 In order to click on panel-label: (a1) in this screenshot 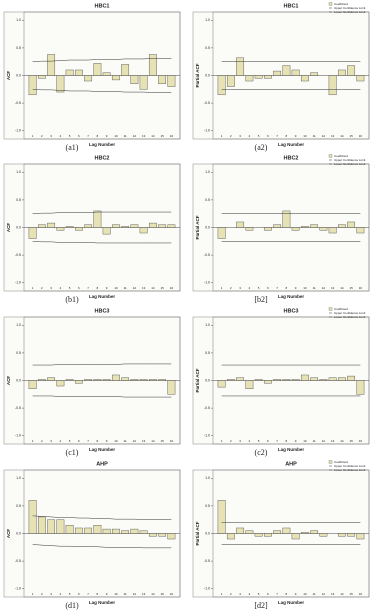, I will do `click(72, 147)`.